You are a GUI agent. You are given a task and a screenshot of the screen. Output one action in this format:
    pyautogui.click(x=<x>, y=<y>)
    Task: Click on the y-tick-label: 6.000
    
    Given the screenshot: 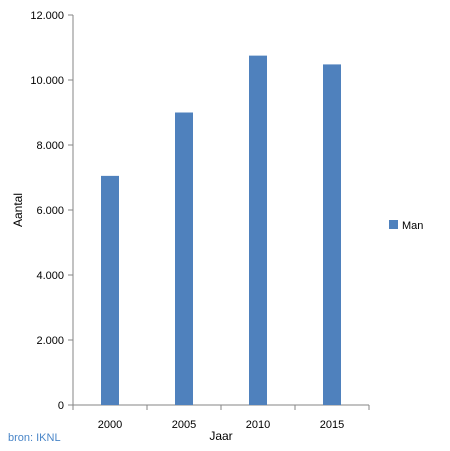 What is the action you would take?
    pyautogui.click(x=50, y=211)
    